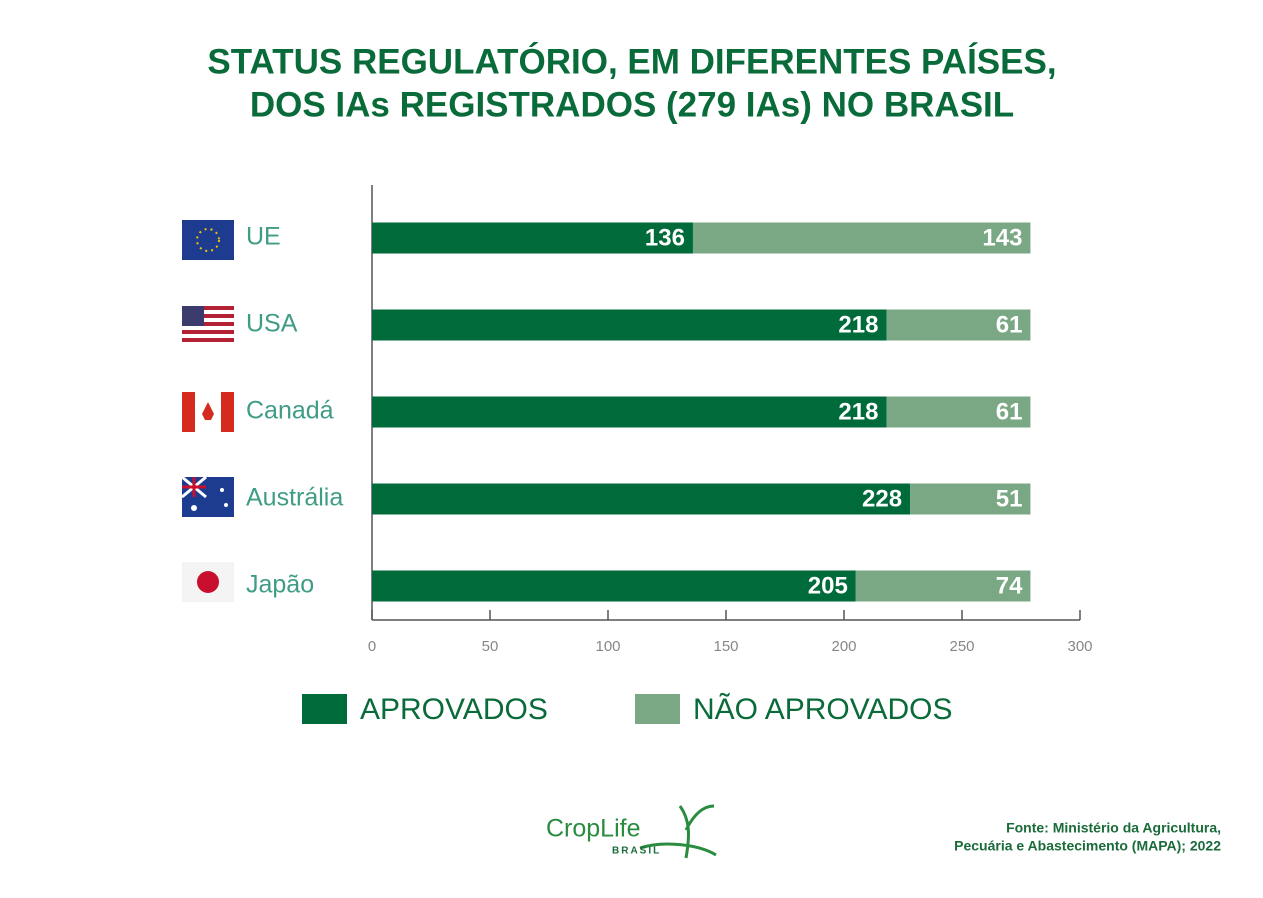  What do you see at coordinates (961, 646) in the screenshot?
I see `x-tick-label: 250` at bounding box center [961, 646].